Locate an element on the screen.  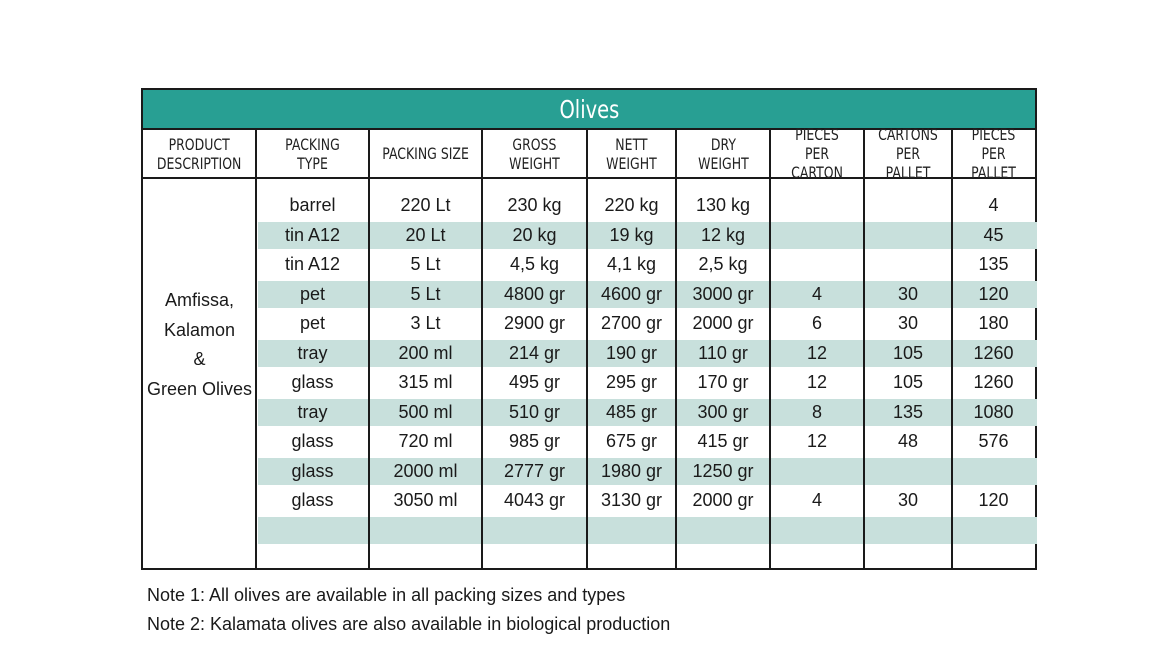
cell-packing-type: barrel is located at coordinates (312, 205).